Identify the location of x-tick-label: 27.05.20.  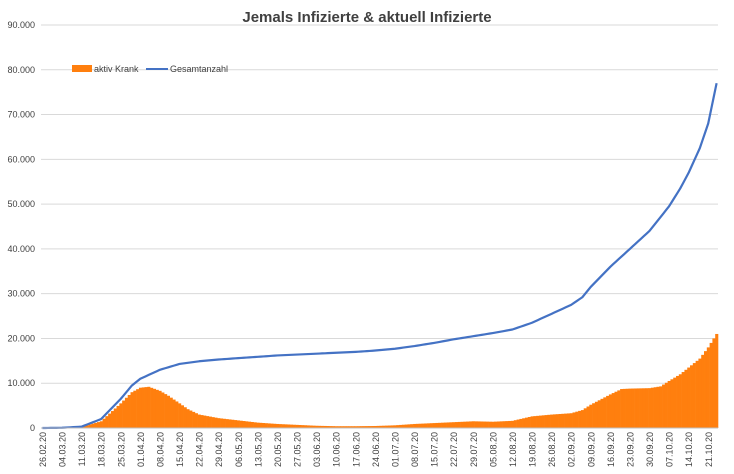
(298, 449).